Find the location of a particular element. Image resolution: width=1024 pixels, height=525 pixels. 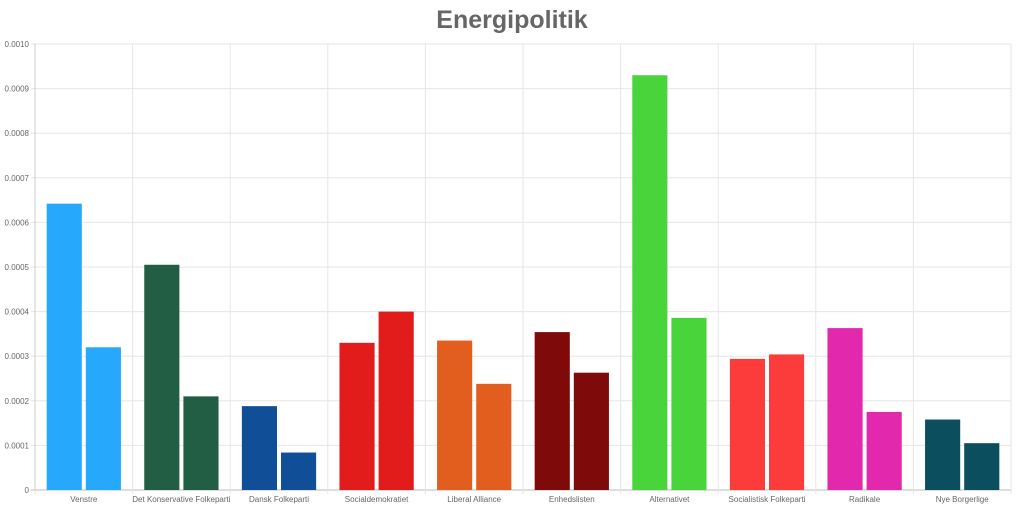

y-tick-label: 0.0002 is located at coordinates (17, 401).